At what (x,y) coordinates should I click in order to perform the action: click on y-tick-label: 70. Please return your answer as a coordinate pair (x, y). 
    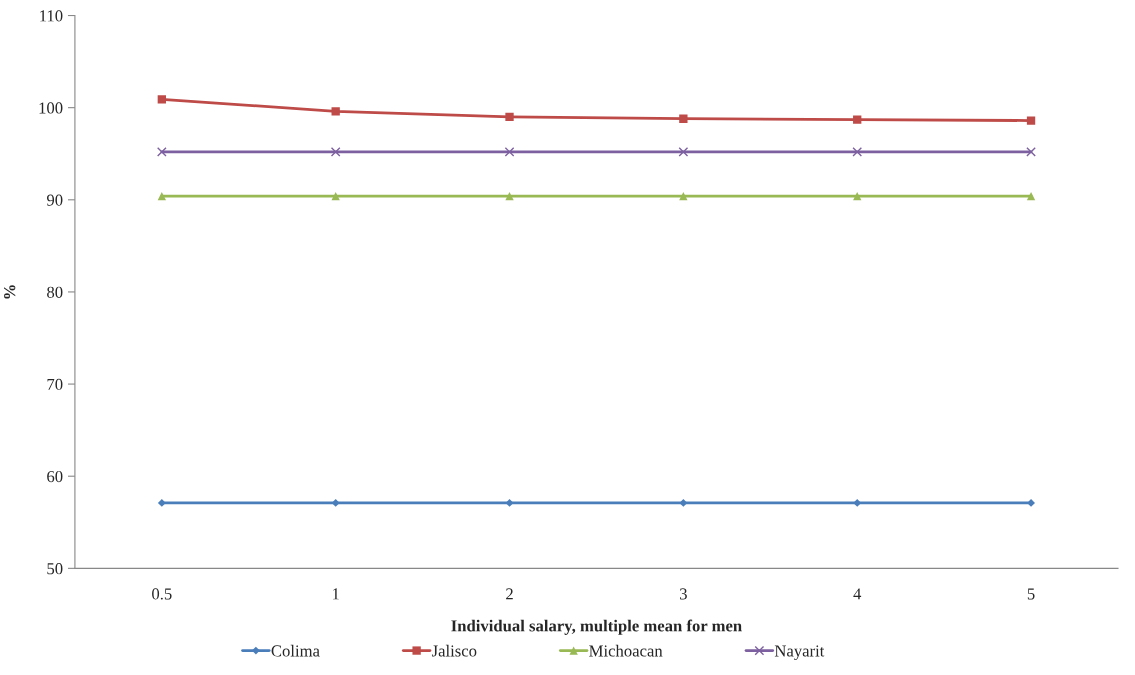
    Looking at the image, I should click on (55, 384).